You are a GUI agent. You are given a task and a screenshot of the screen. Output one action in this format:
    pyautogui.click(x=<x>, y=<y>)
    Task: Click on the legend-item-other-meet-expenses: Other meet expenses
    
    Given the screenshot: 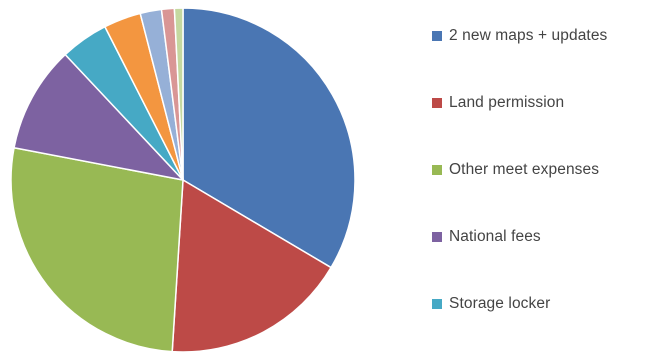 What is the action you would take?
    pyautogui.click(x=542, y=187)
    